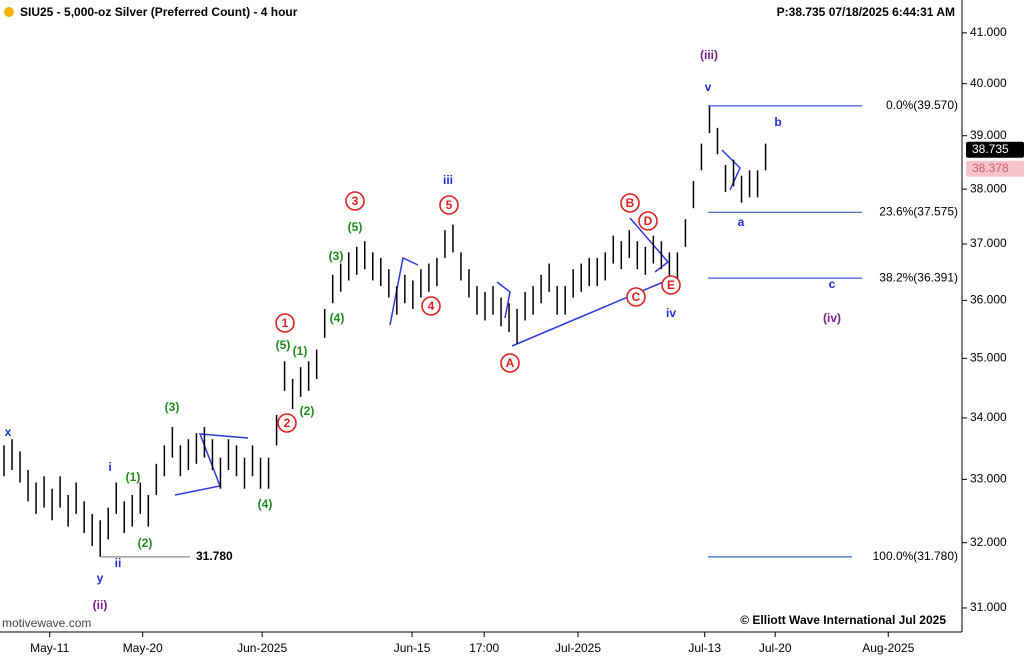  I want to click on y-tick-label: 41.000, so click(988, 32).